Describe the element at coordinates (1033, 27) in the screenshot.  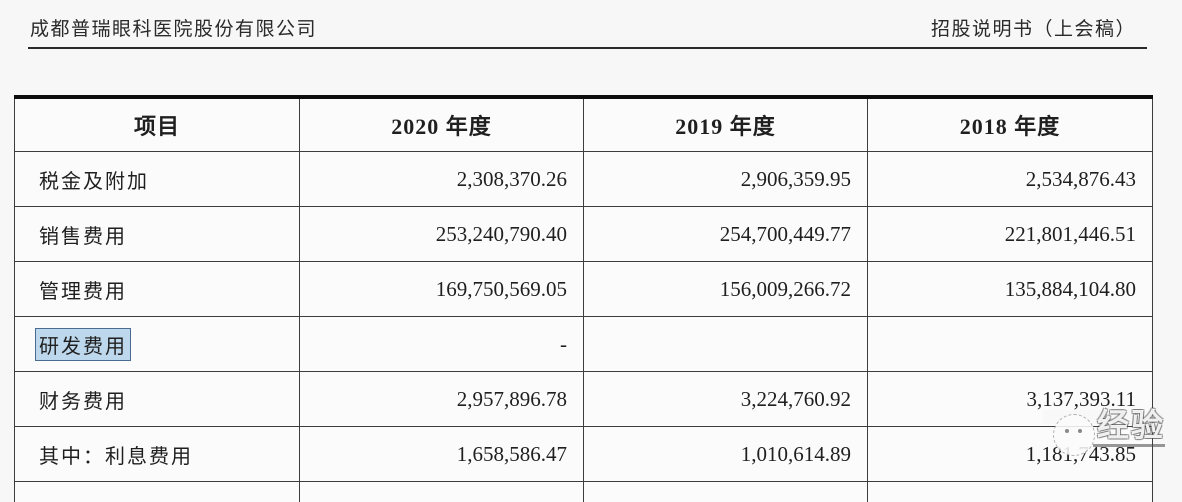
I see `doc-title-prospectus: 招股说明书（上会稿）` at that location.